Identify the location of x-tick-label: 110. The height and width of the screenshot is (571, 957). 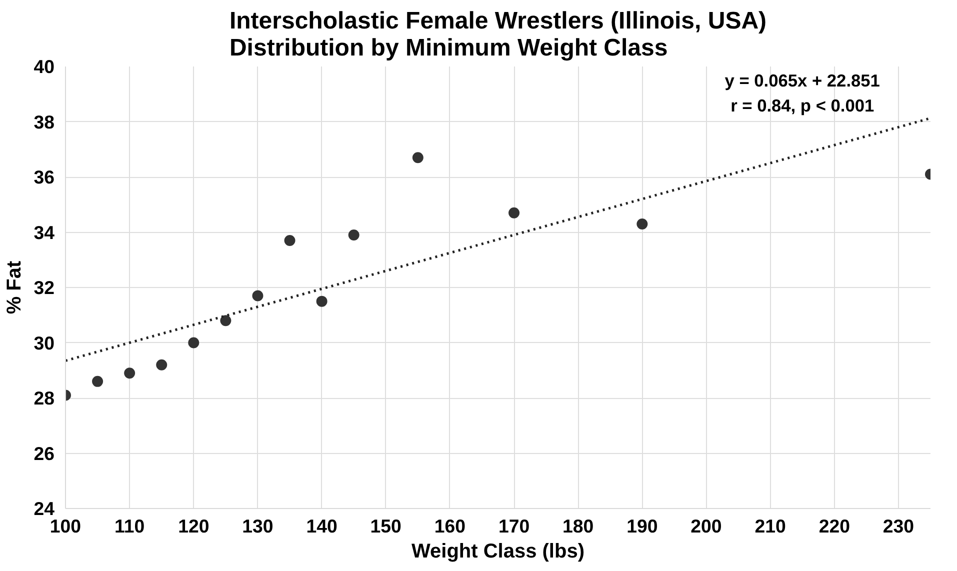
(129, 526).